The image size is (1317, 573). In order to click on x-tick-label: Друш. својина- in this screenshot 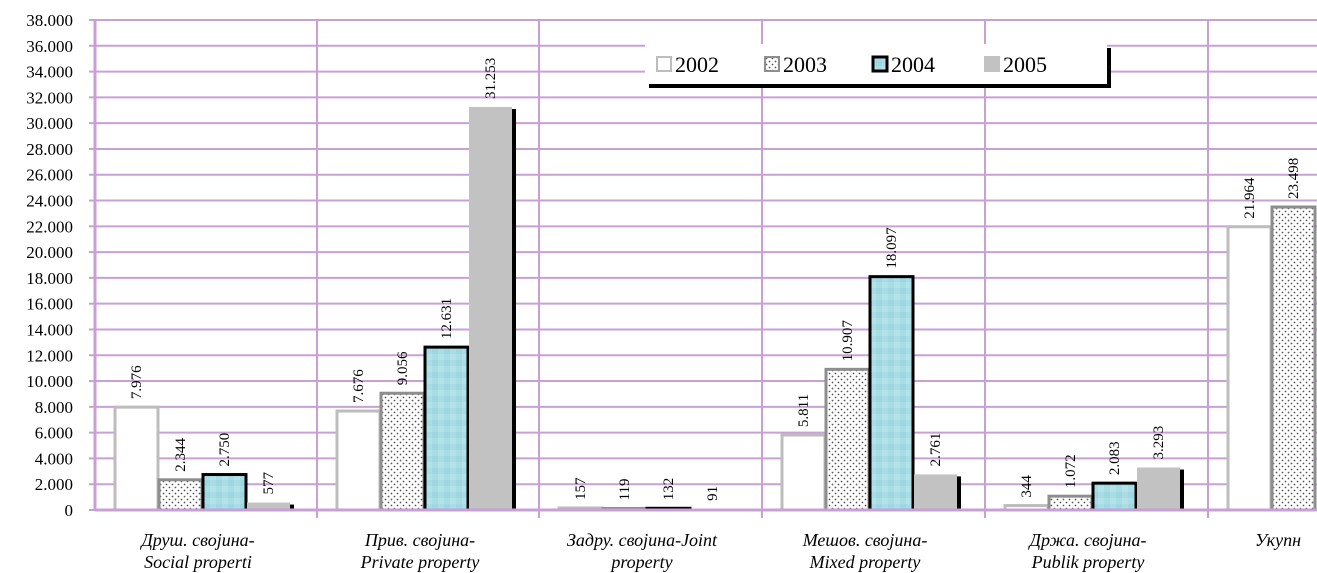, I will do `click(196, 540)`.